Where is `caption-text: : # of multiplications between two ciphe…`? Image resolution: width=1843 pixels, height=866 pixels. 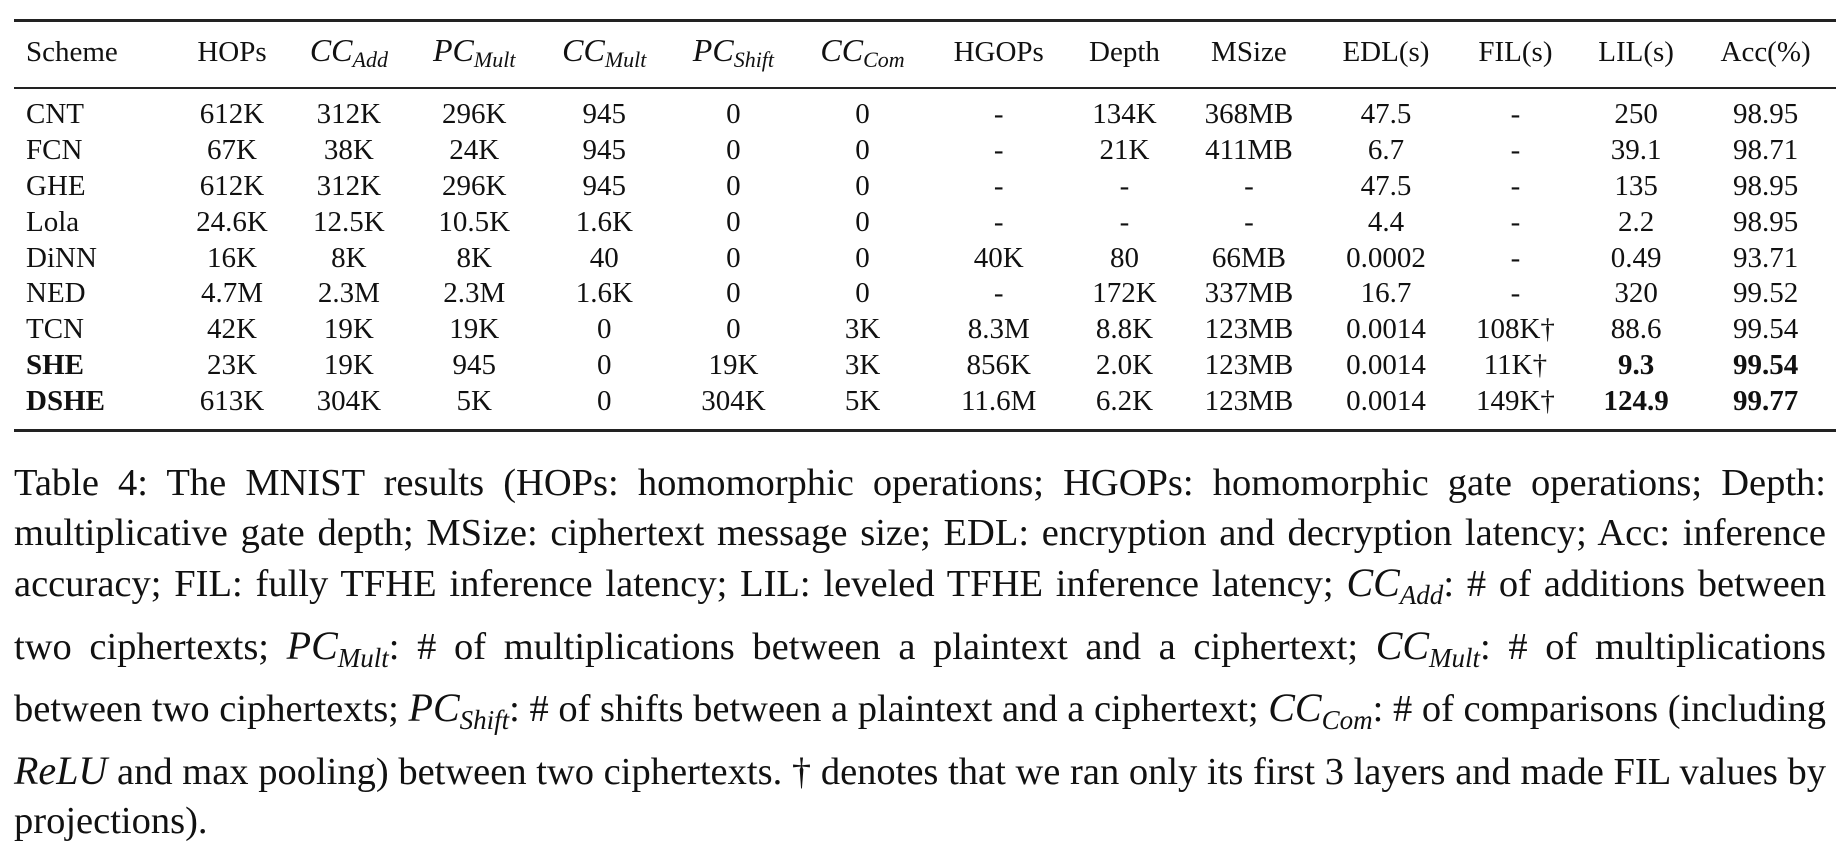
caption-text: : # of multiplications between two ciphe… is located at coordinates (920, 678).